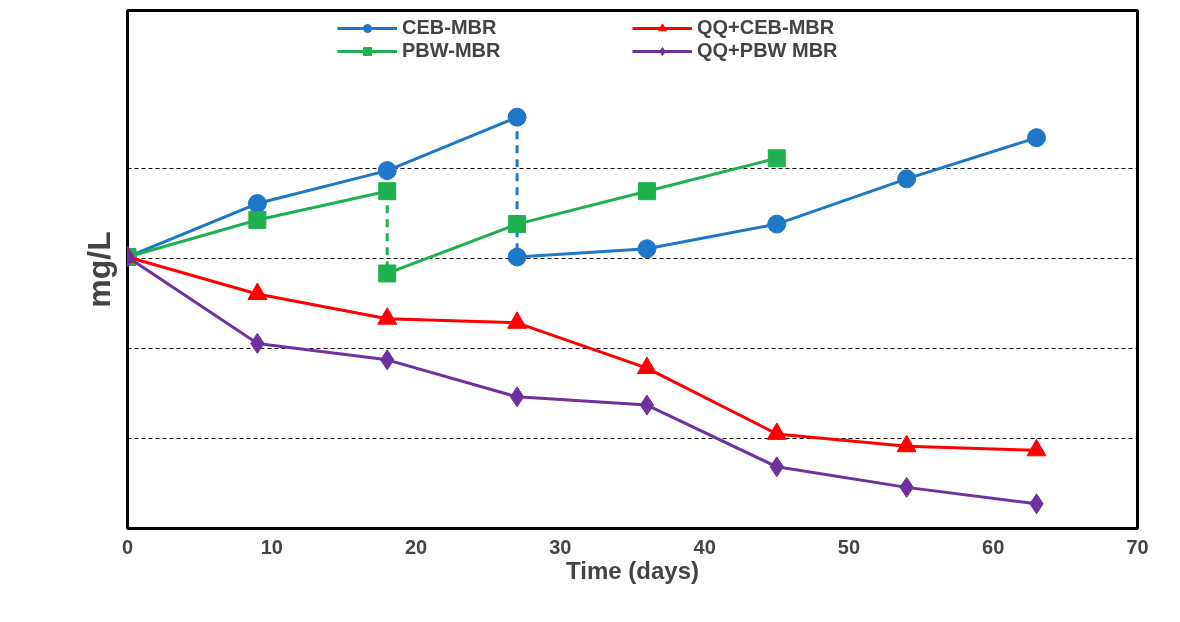 This screenshot has height=622, width=1180. What do you see at coordinates (450, 27) in the screenshot?
I see `legend-label: CEB-MBR` at bounding box center [450, 27].